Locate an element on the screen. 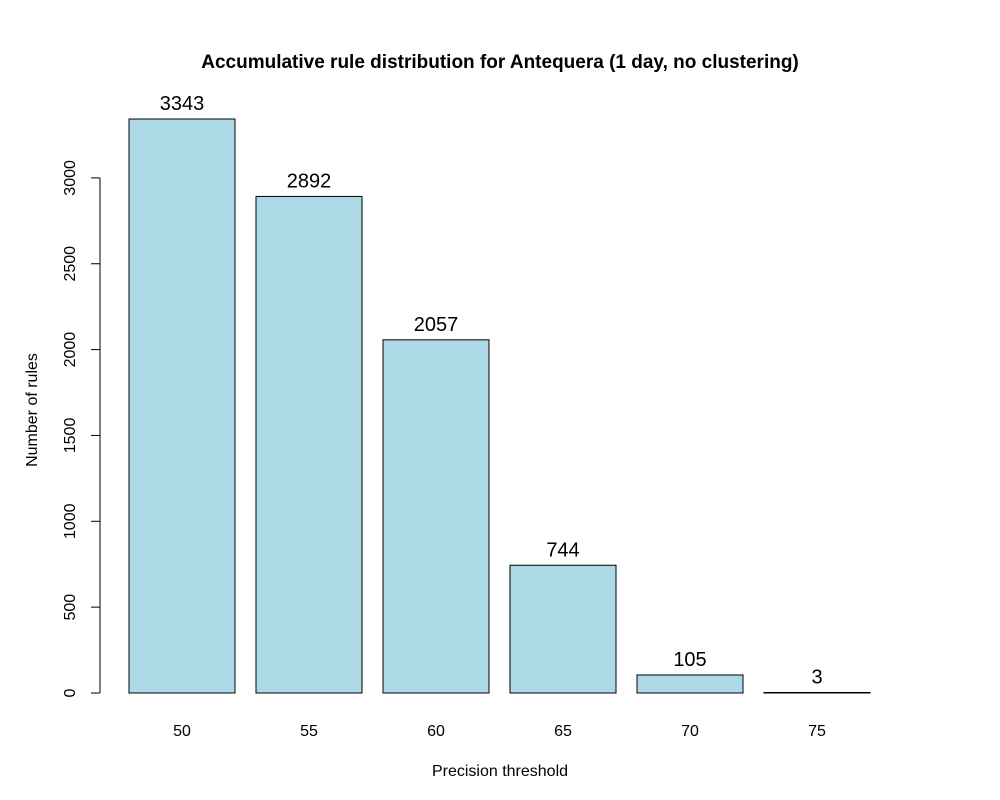 This screenshot has width=1000, height=800. data-label: 3 is located at coordinates (816, 677).